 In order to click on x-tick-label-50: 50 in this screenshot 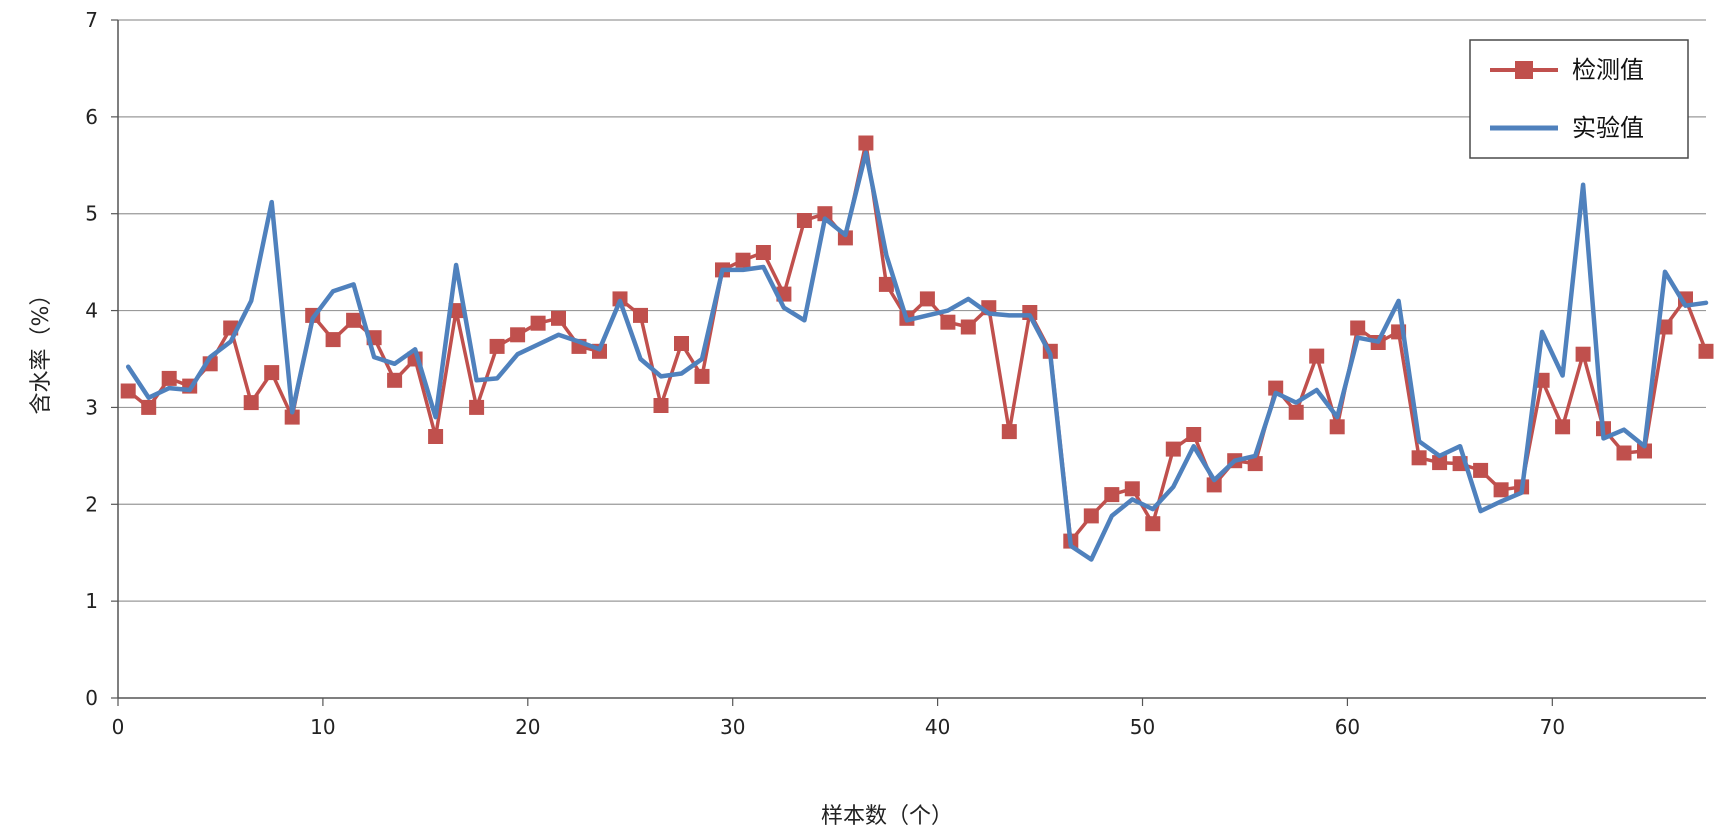, I will do `click(1142, 727)`.